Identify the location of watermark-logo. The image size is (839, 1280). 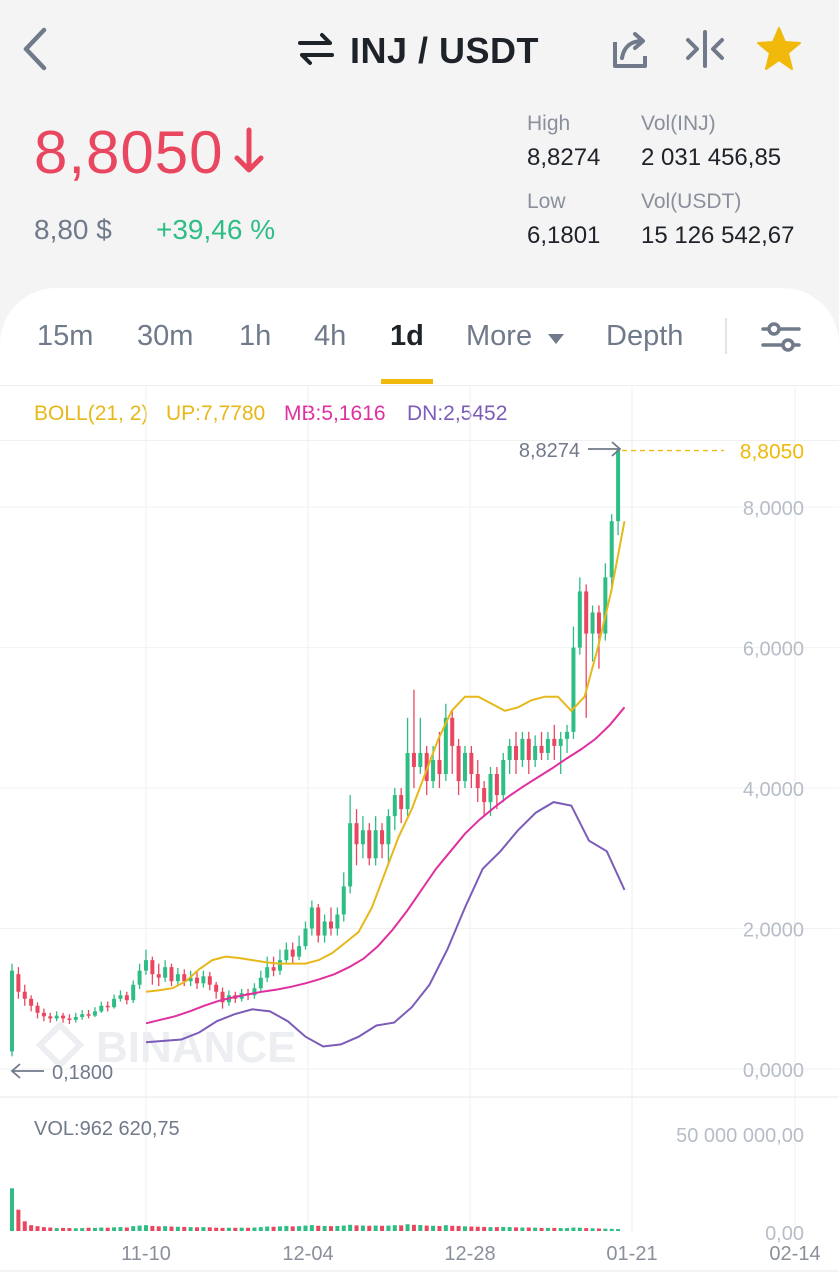
(60, 1045).